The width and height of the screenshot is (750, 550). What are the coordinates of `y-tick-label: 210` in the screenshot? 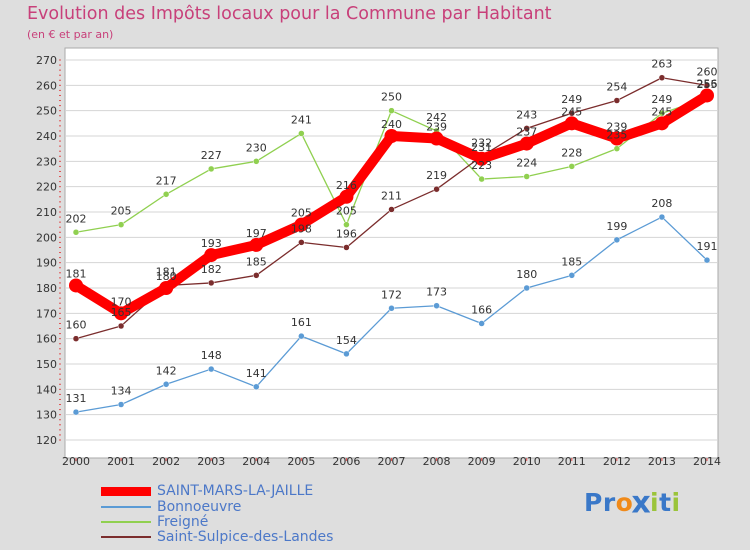 It's located at (46, 212).